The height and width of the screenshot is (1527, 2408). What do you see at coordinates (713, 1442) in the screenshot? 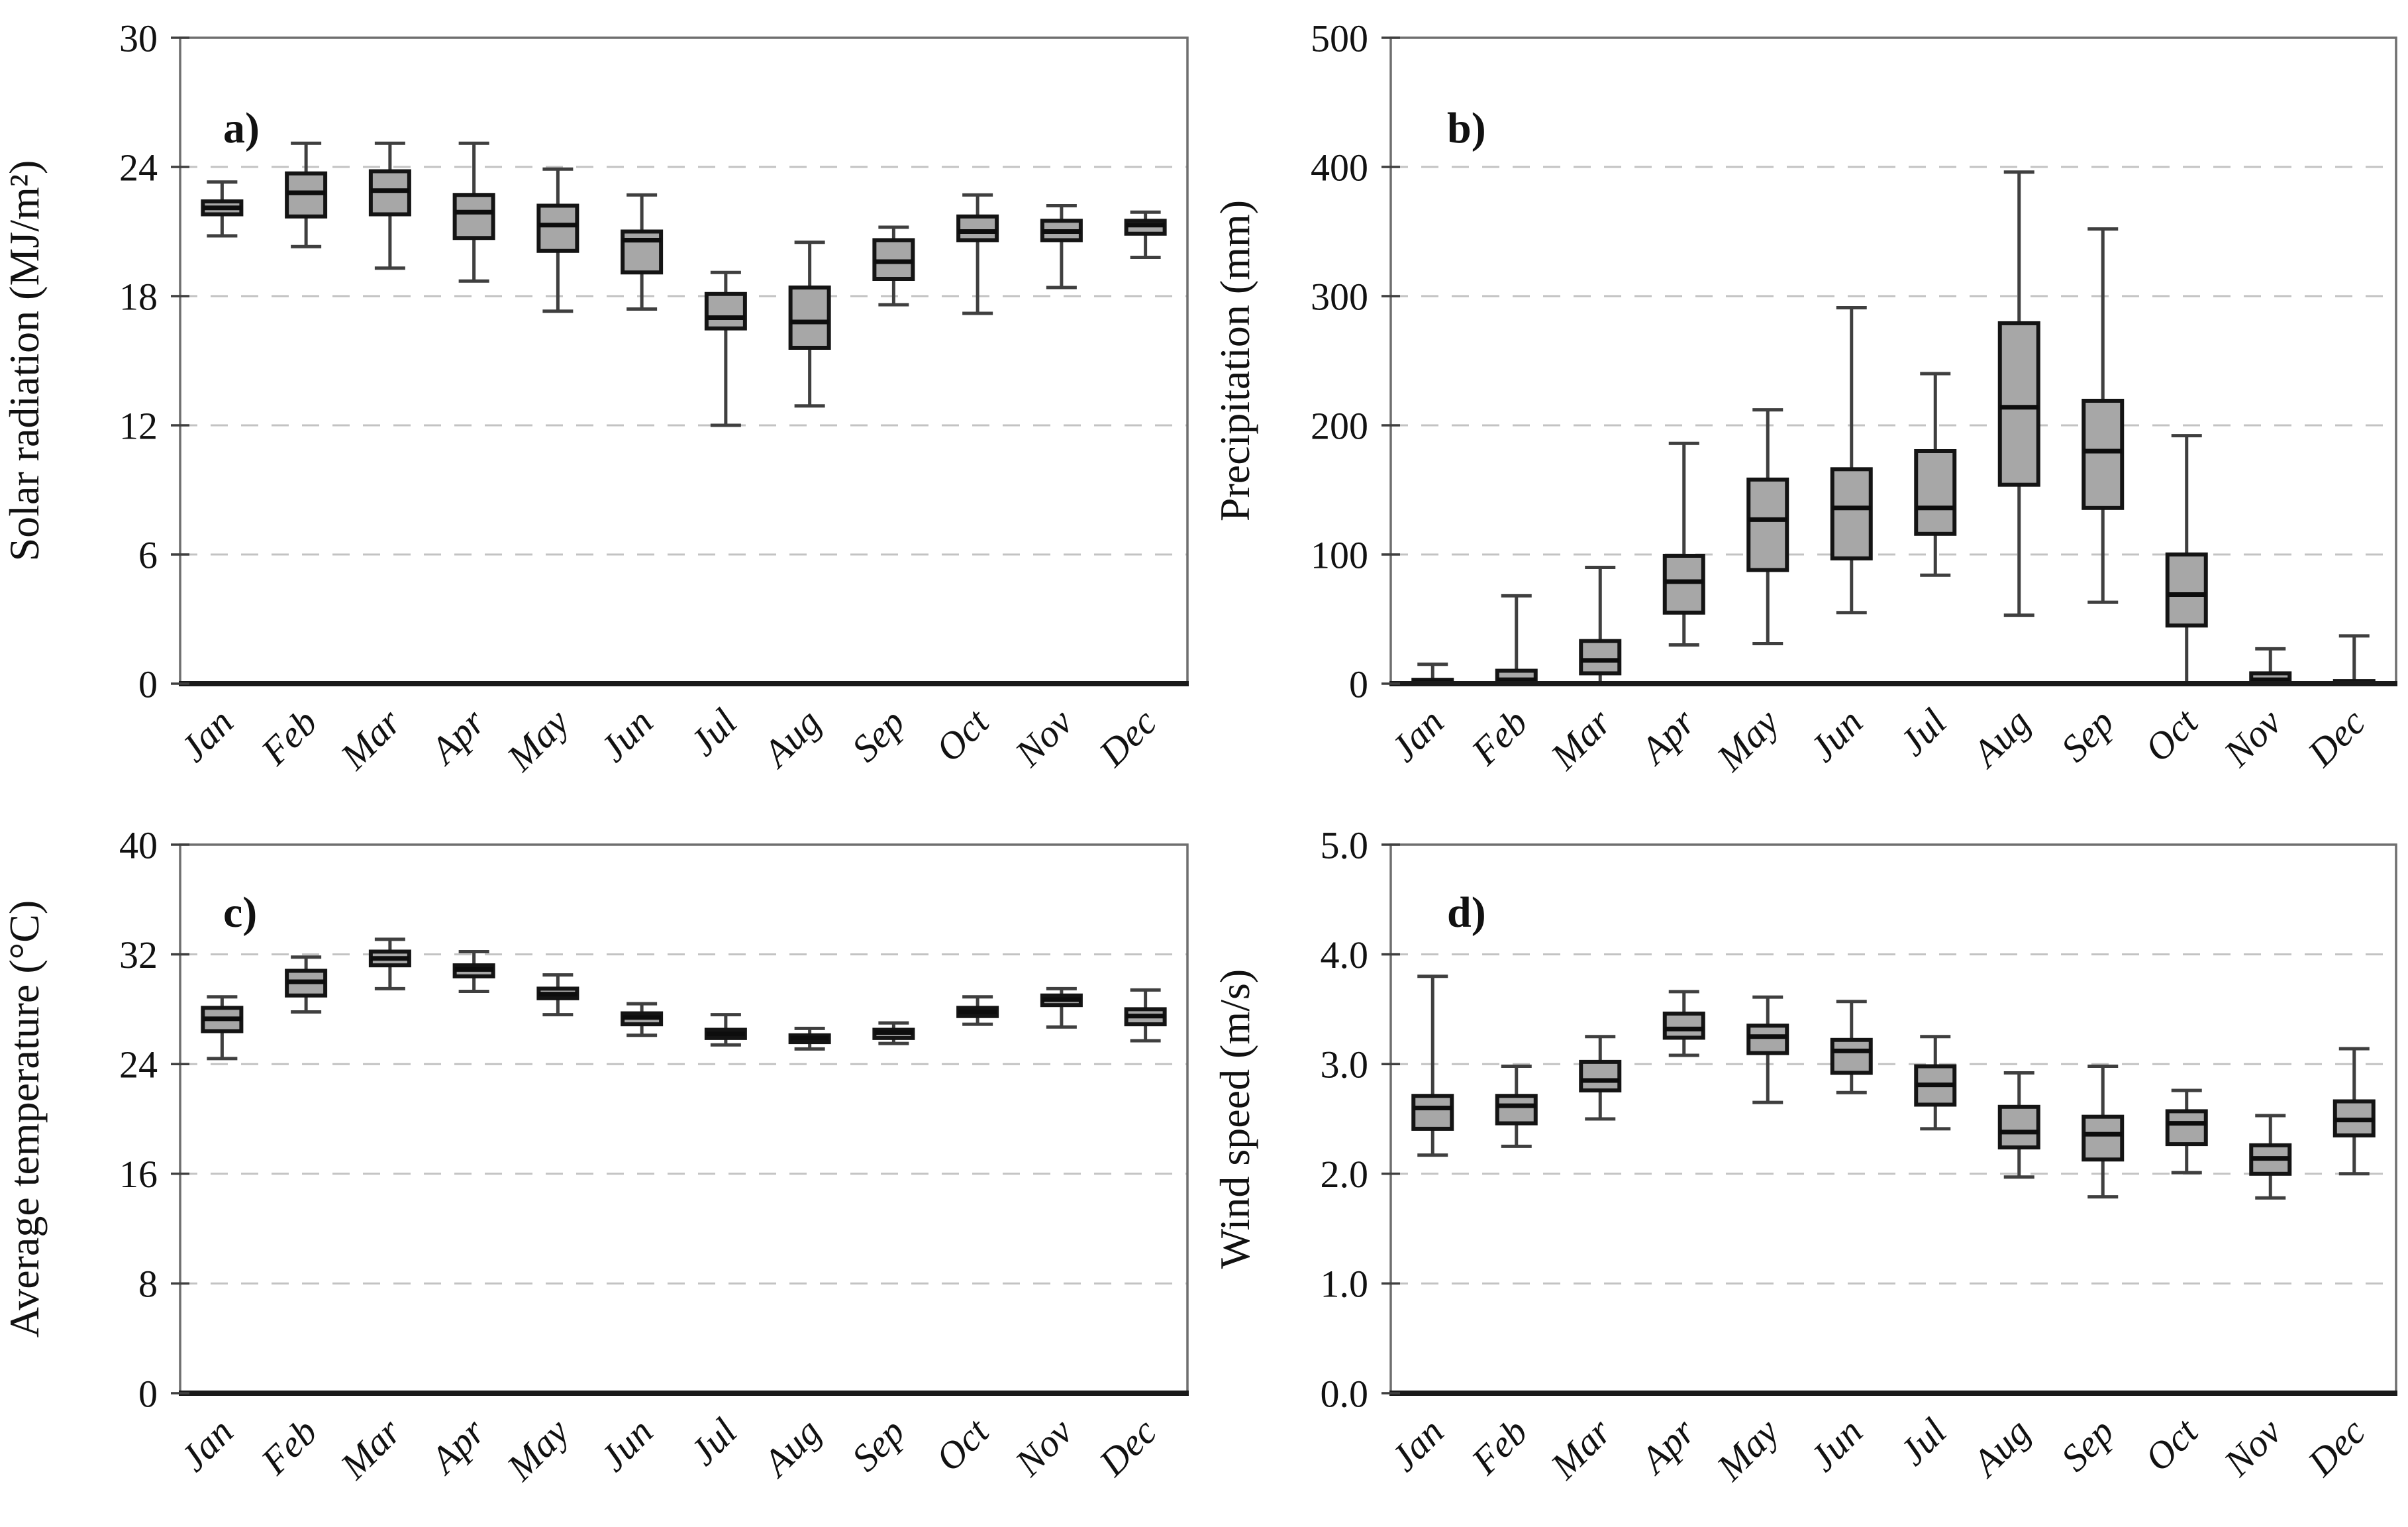
I see `month-label-c-Jul: Jul` at bounding box center [713, 1442].